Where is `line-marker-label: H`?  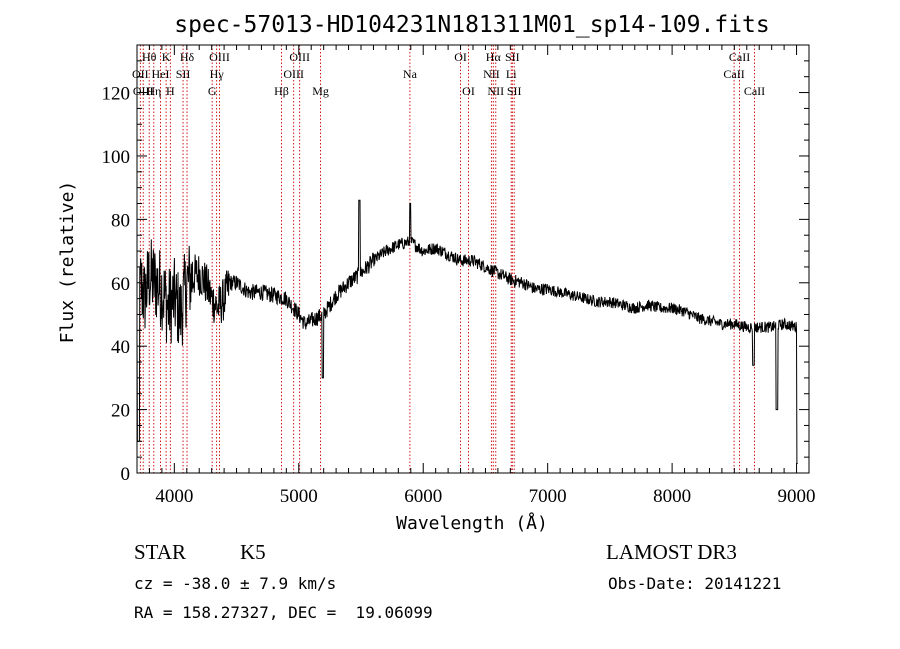 line-marker-label: H is located at coordinates (170, 91).